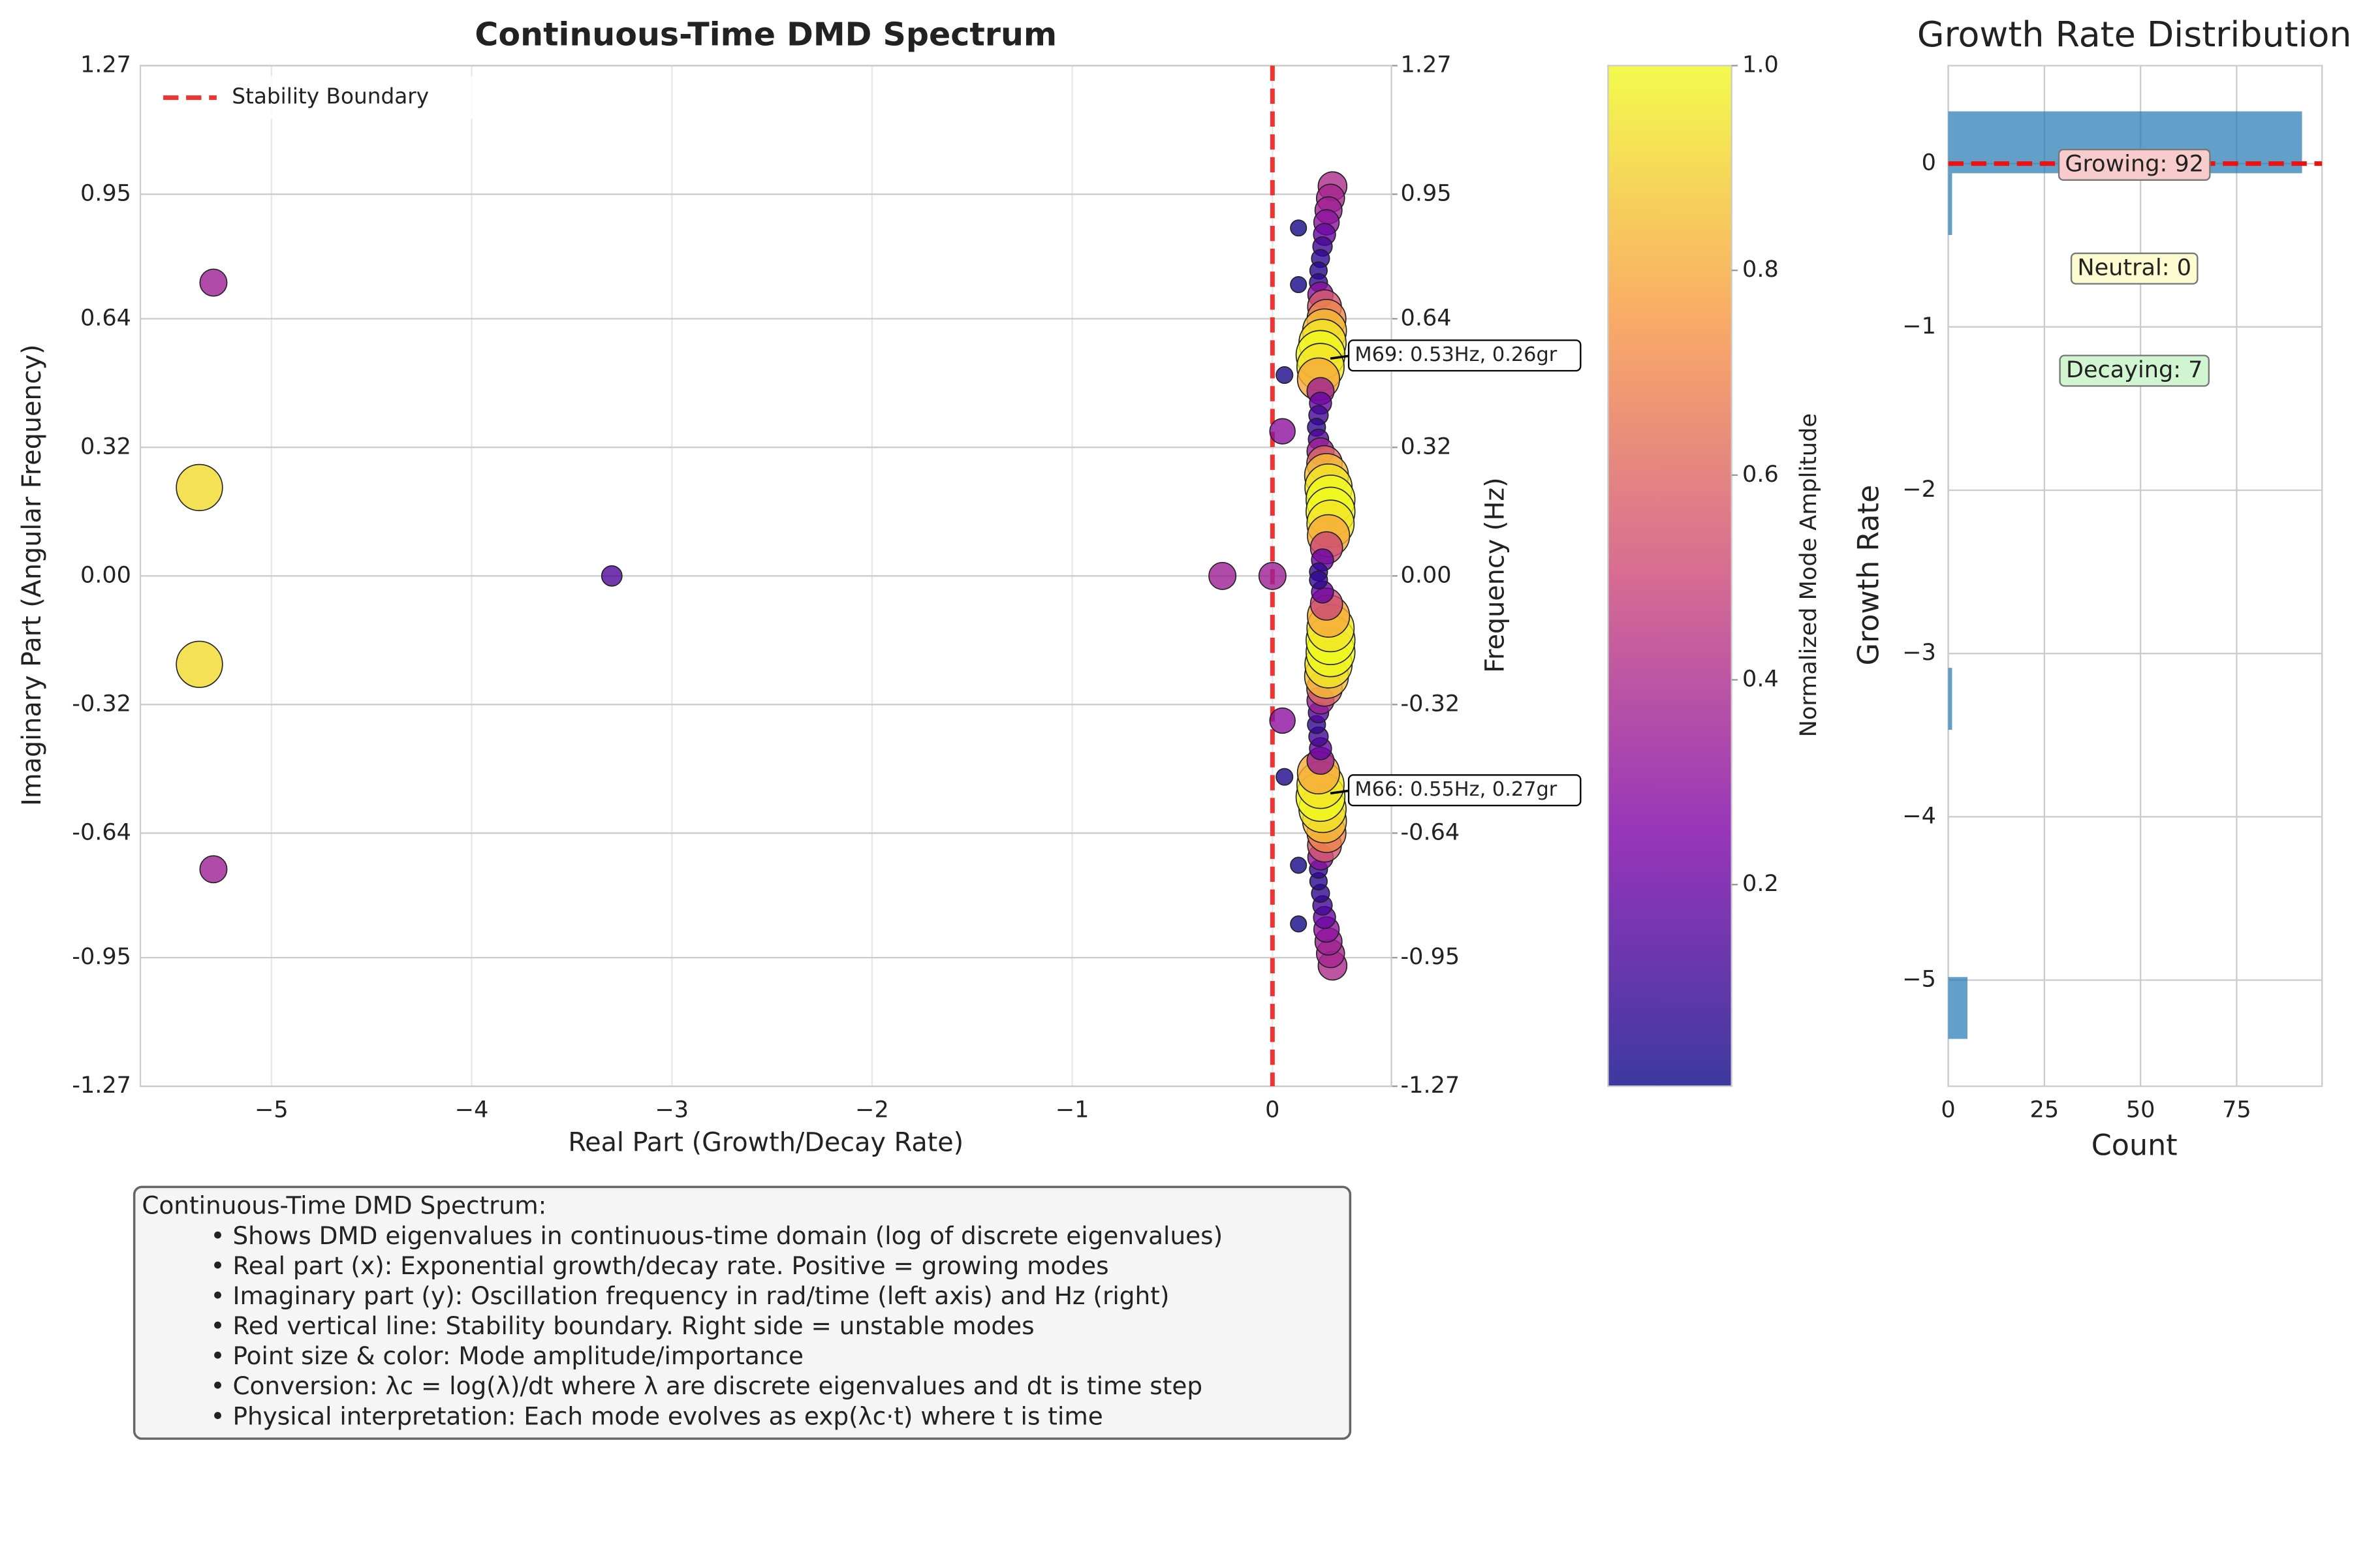 The width and height of the screenshot is (2380, 1547). What do you see at coordinates (1495, 575) in the screenshot?
I see `y2-axis-label: Frequency (Hz)` at bounding box center [1495, 575].